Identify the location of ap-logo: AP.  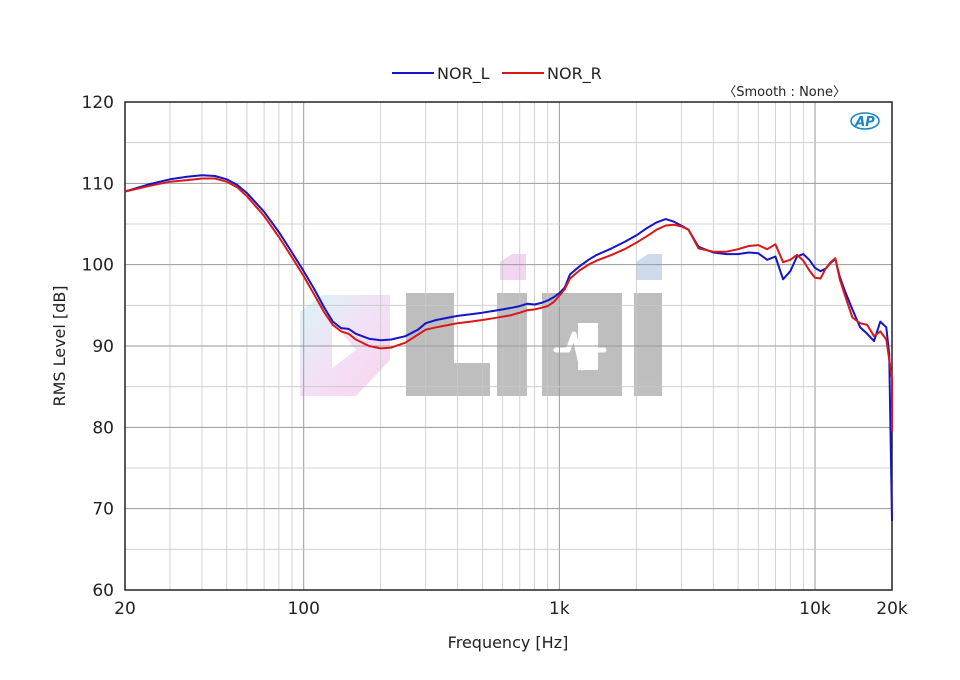
(865, 121).